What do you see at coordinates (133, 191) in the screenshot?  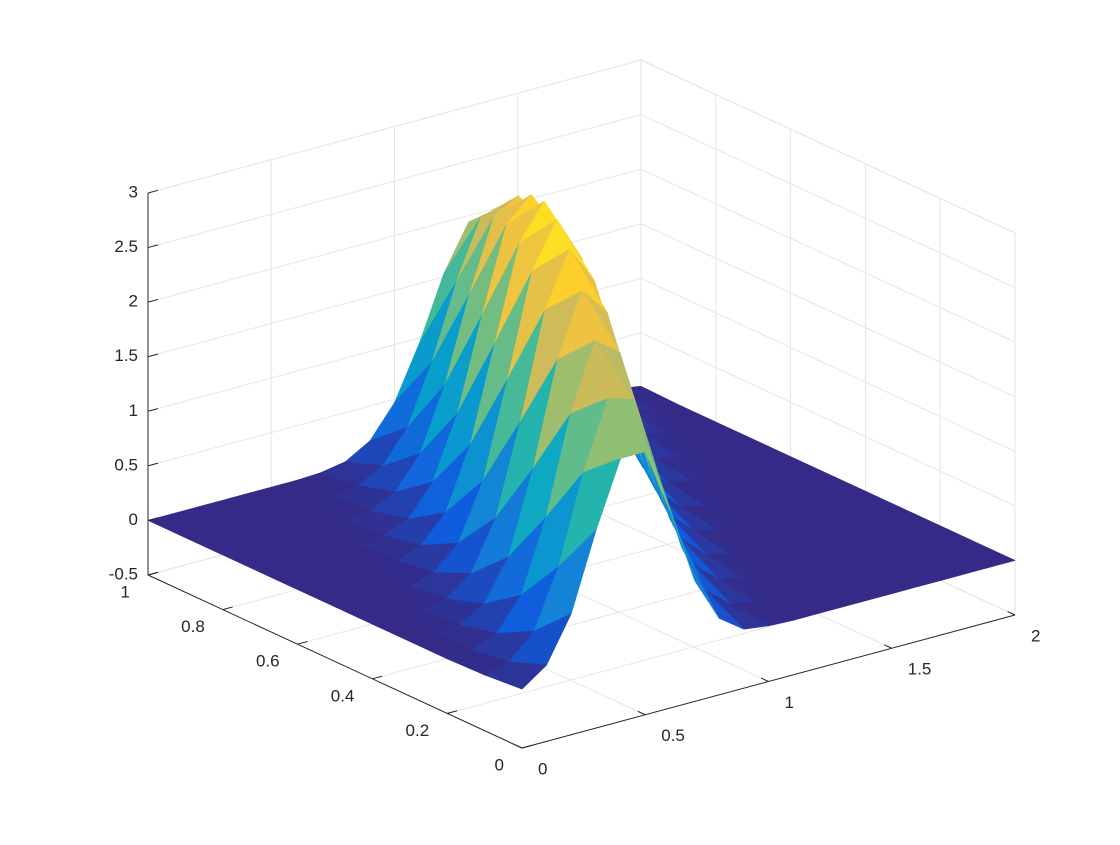 I see `z-tick-label: 3` at bounding box center [133, 191].